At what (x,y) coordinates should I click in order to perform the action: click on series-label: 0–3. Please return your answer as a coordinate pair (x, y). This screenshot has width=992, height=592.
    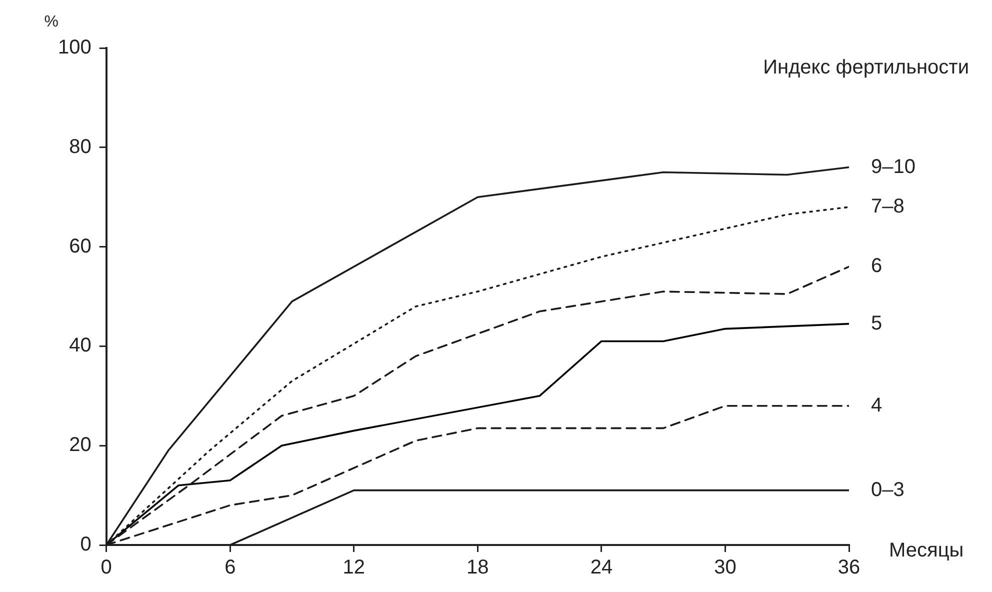
    Looking at the image, I should click on (887, 489).